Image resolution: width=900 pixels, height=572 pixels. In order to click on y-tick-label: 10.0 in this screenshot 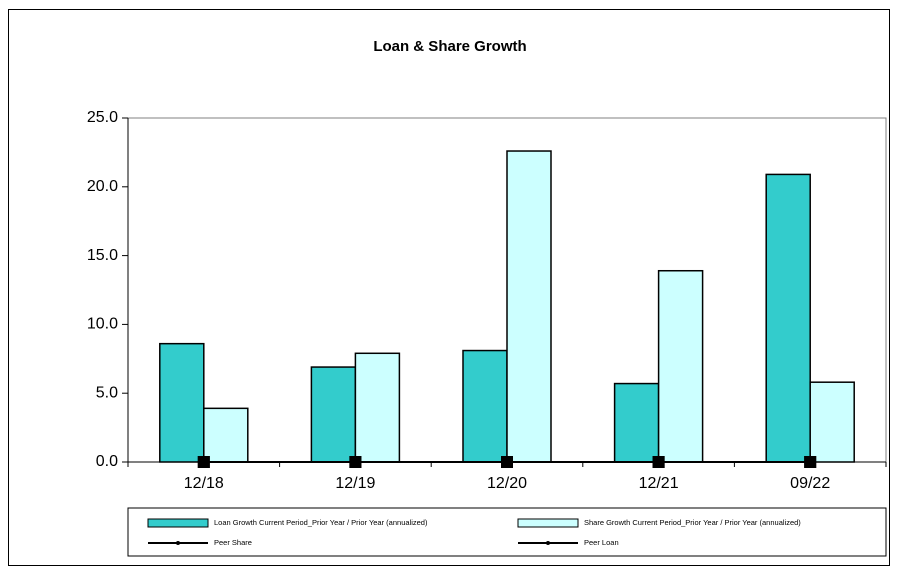, I will do `click(102, 324)`.